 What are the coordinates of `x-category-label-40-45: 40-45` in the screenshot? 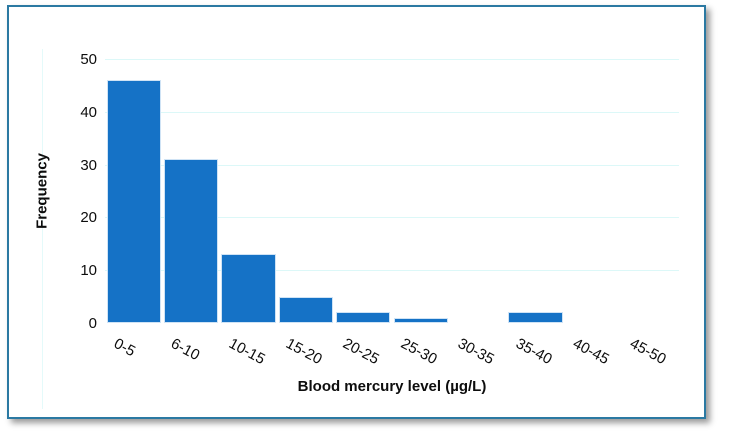 It's located at (590, 352).